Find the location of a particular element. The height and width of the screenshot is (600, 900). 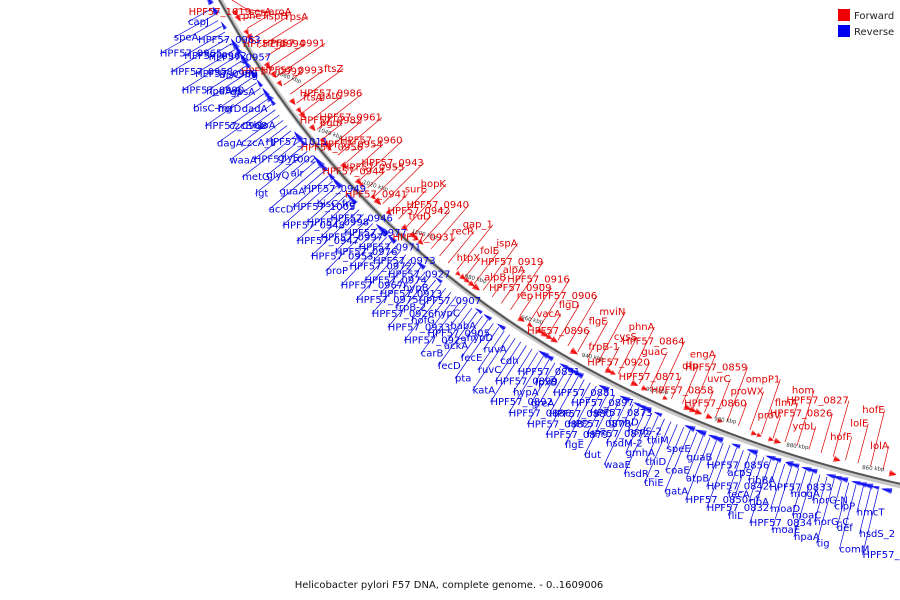

reverse-gene-label: HPF57_0998 is located at coordinates (338, 222).